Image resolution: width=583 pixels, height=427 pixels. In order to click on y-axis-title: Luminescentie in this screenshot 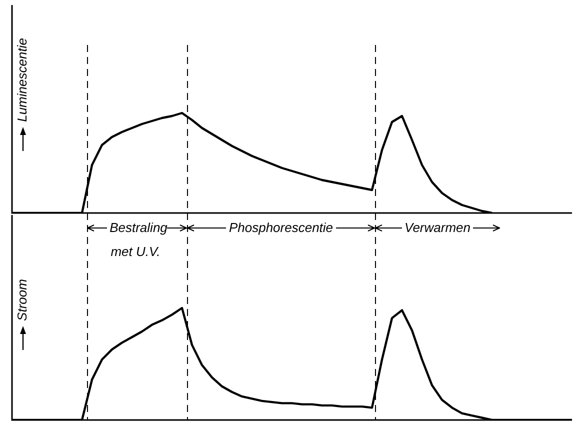, I will do `click(22, 80)`.